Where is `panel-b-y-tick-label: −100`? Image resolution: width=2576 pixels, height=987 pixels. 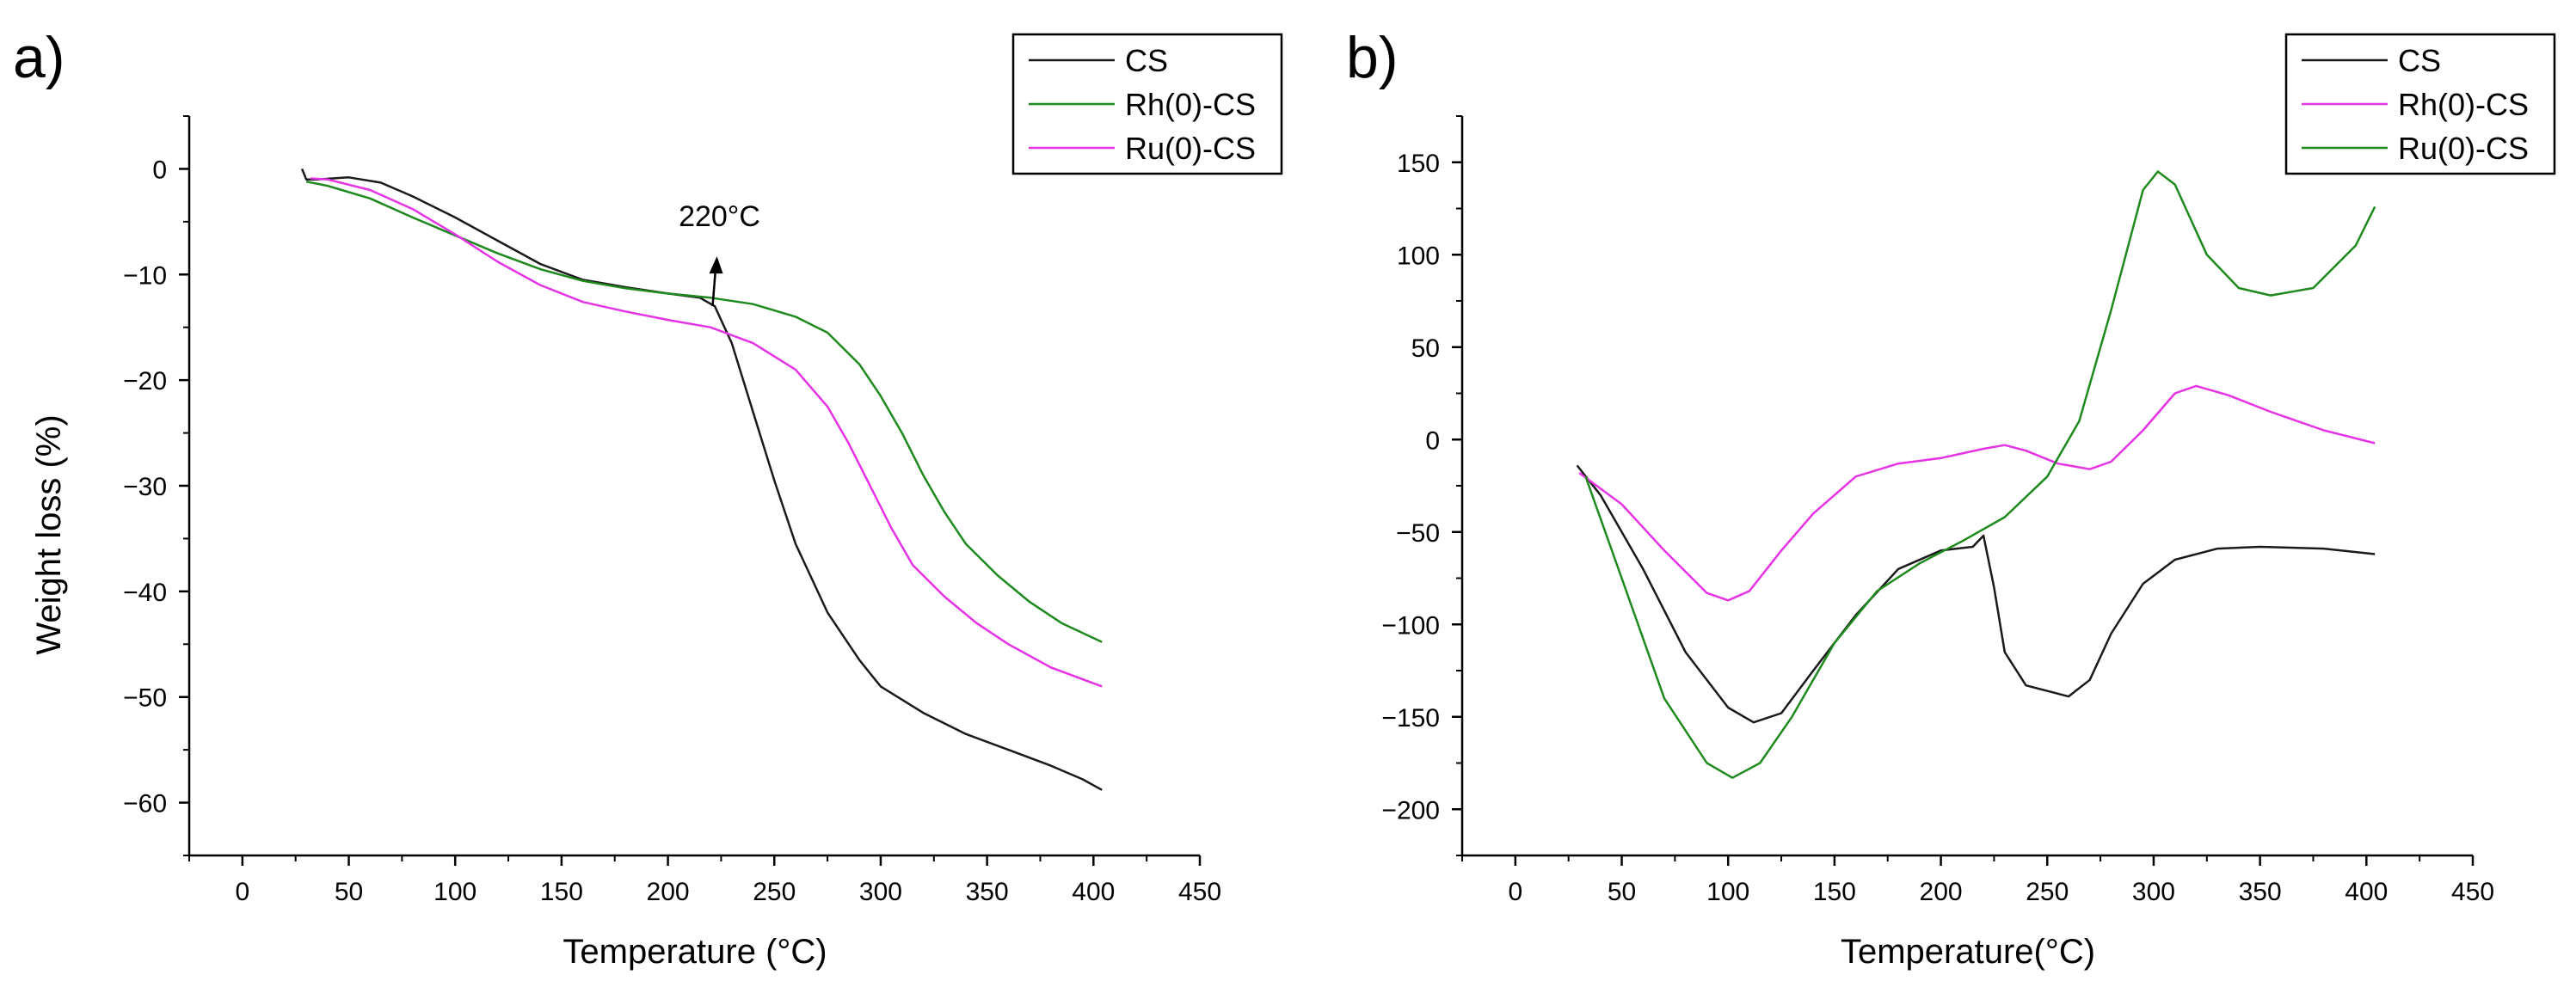 panel-b-y-tick-label: −100 is located at coordinates (1410, 625).